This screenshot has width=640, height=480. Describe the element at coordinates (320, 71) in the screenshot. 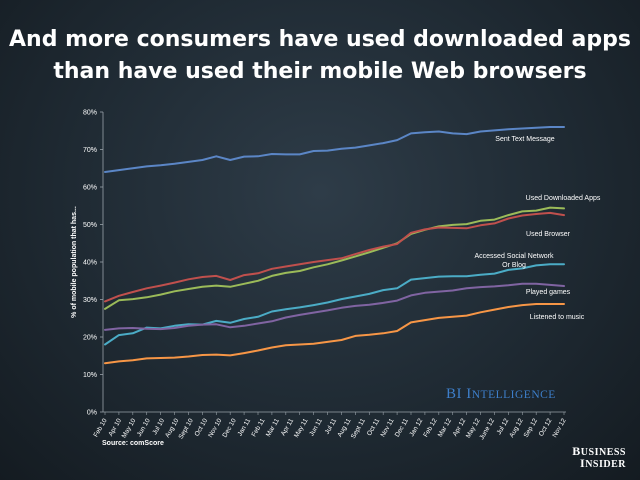

I see `chart-title-line-2: than have used their mobile Web browsers` at that location.